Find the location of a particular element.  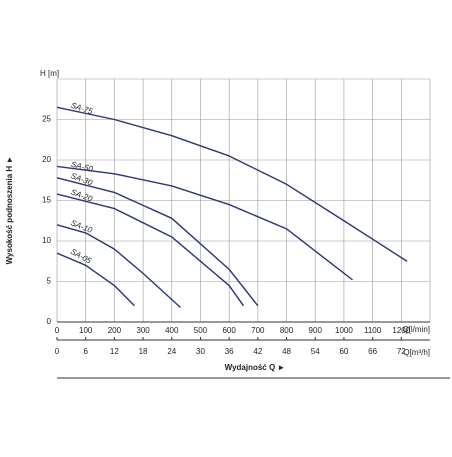

bottom-label: Wydajność Q ► is located at coordinates (255, 367).